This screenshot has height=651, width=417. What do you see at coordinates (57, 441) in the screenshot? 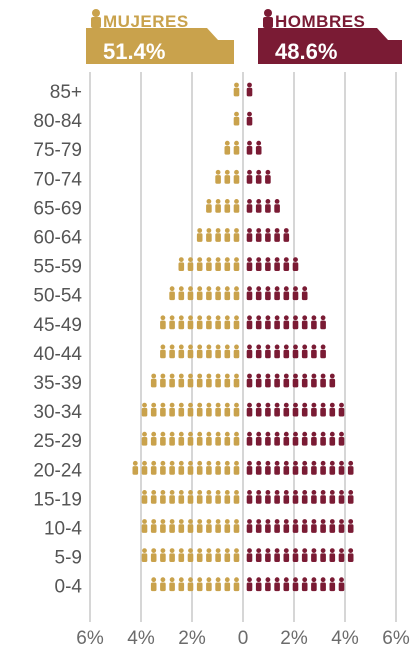
I see `age-label: 25-29` at bounding box center [57, 441].